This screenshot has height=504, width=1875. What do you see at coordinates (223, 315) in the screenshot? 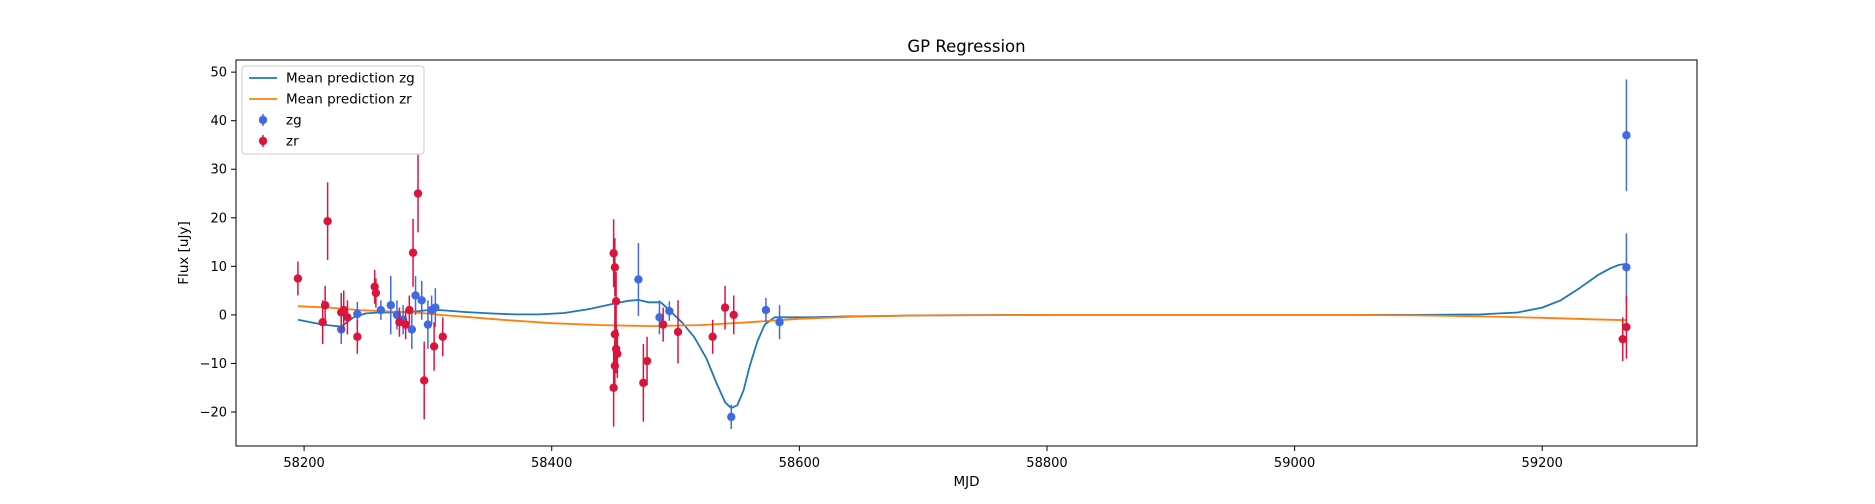
I see `y-tick-label: 0` at bounding box center [223, 315].